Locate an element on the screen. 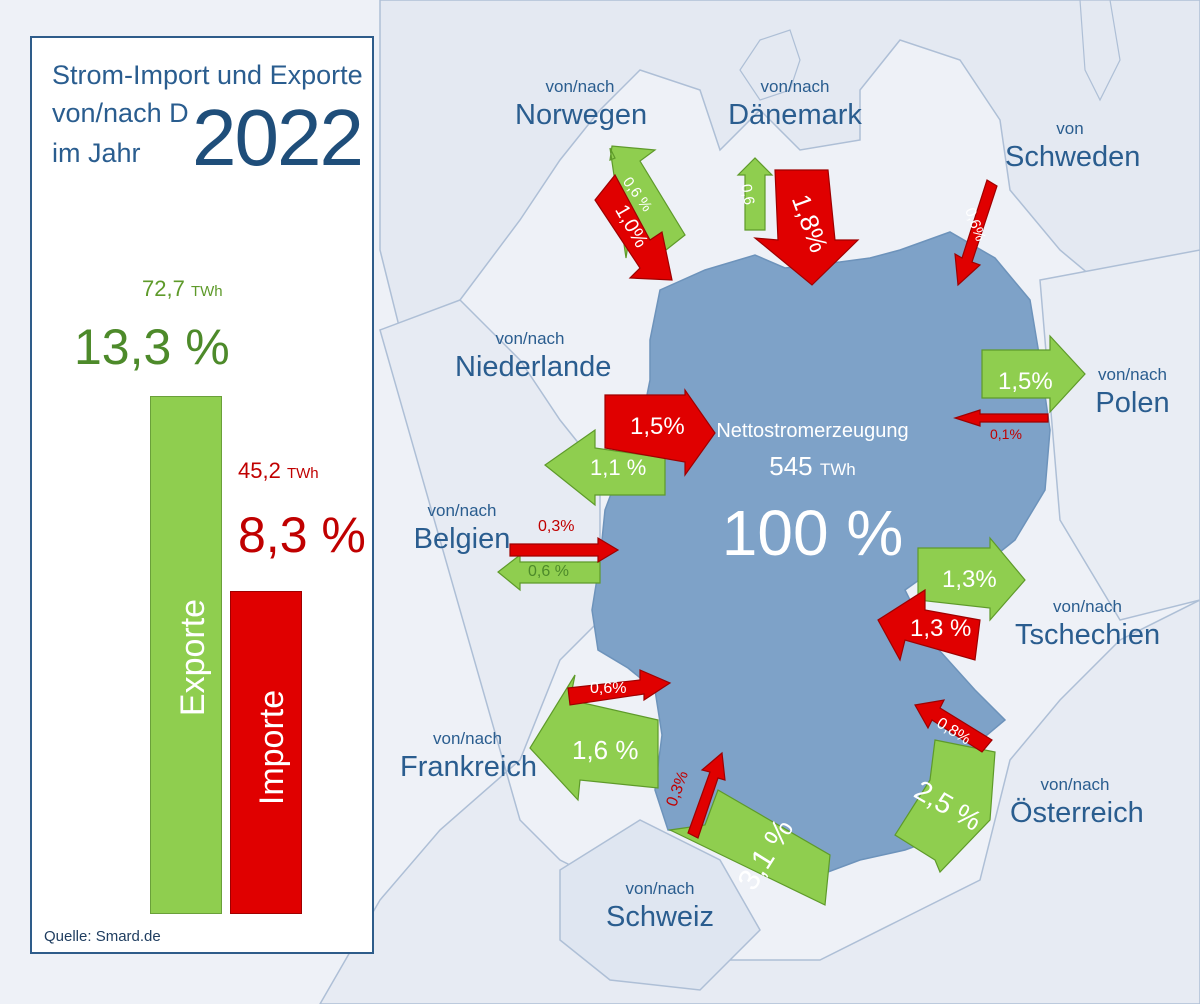 The image size is (1200, 1004). panel-title-line3: im Jahr is located at coordinates (96, 153).